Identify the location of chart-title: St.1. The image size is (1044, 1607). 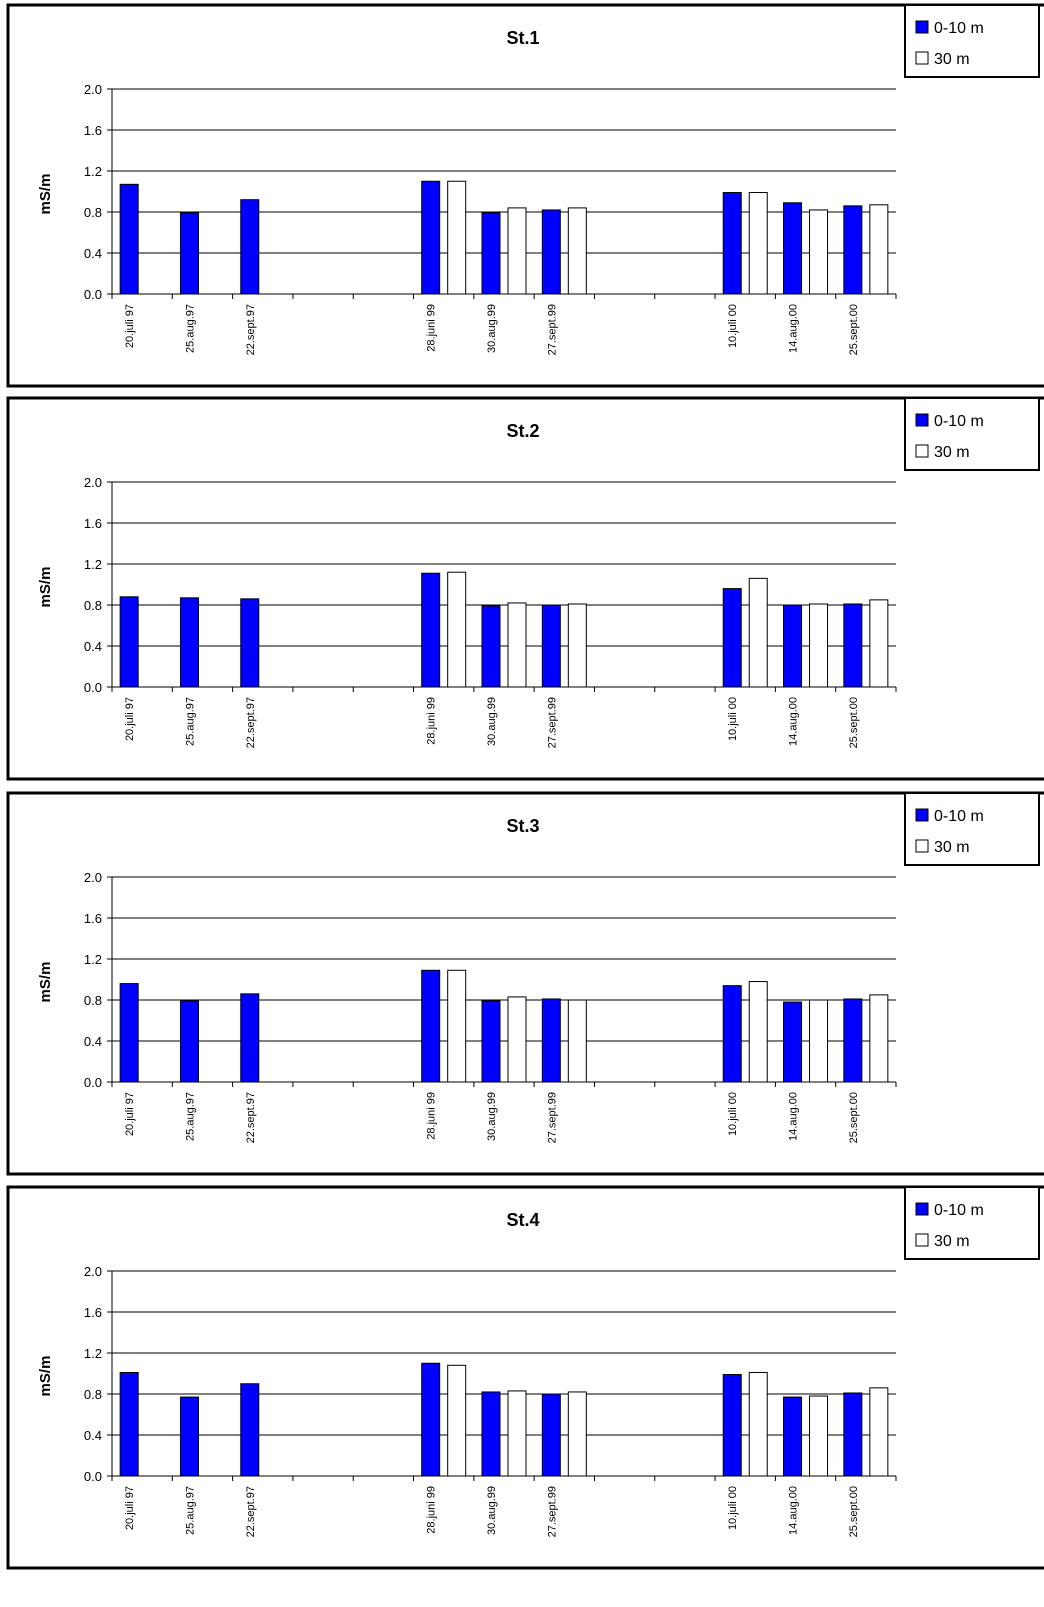
(522, 38).